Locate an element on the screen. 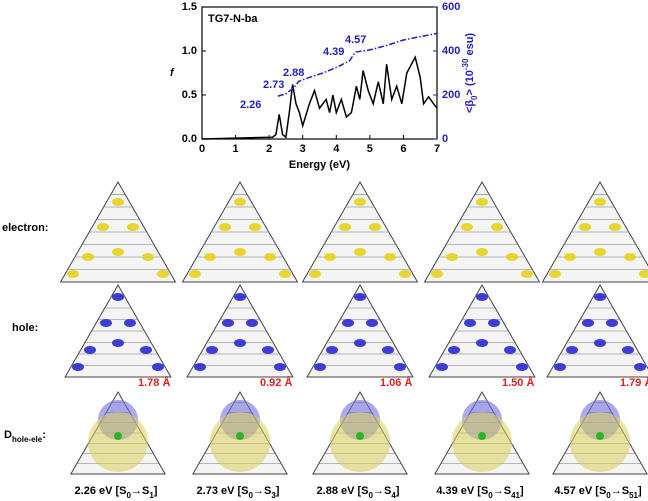 The image size is (648, 501). caption: 2.73 eV [S0→S3] is located at coordinates (238, 492).